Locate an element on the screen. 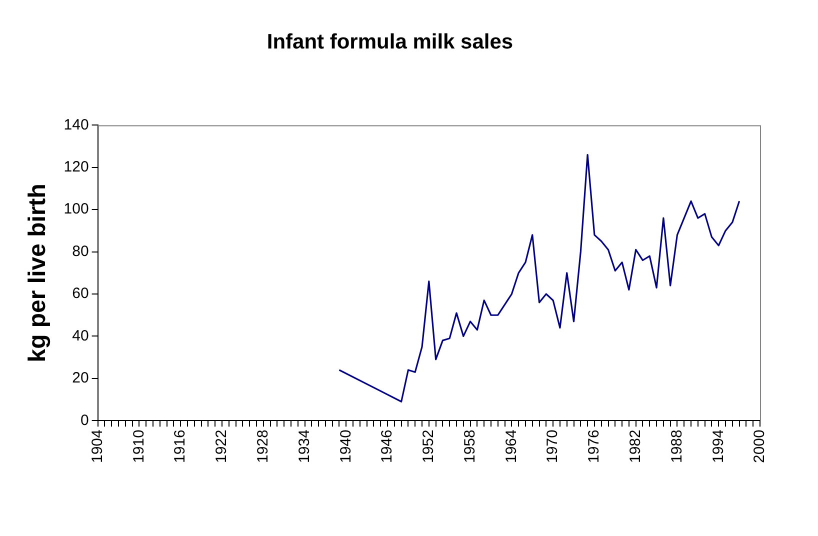 The height and width of the screenshot is (536, 818). x-tick-label: 1922 is located at coordinates (221, 447).